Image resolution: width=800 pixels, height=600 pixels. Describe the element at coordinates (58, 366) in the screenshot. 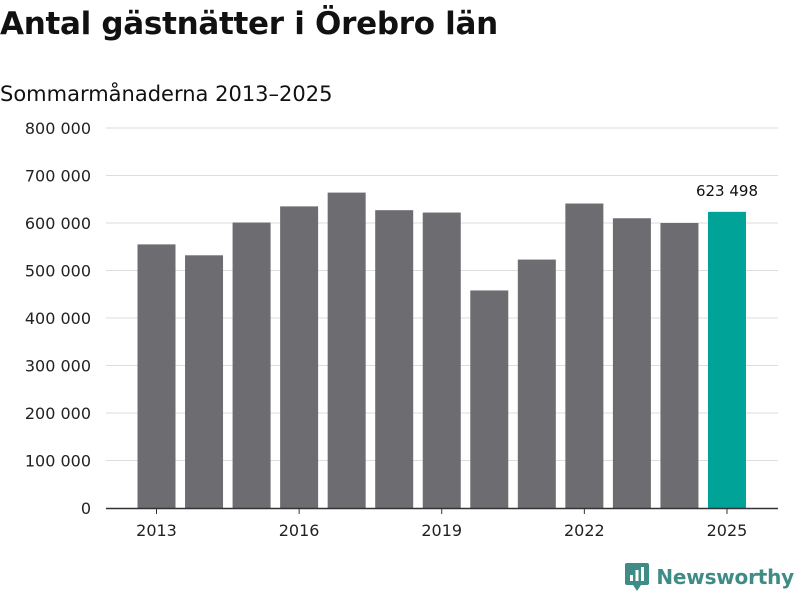

I see `y-tick-label: 300 000` at that location.